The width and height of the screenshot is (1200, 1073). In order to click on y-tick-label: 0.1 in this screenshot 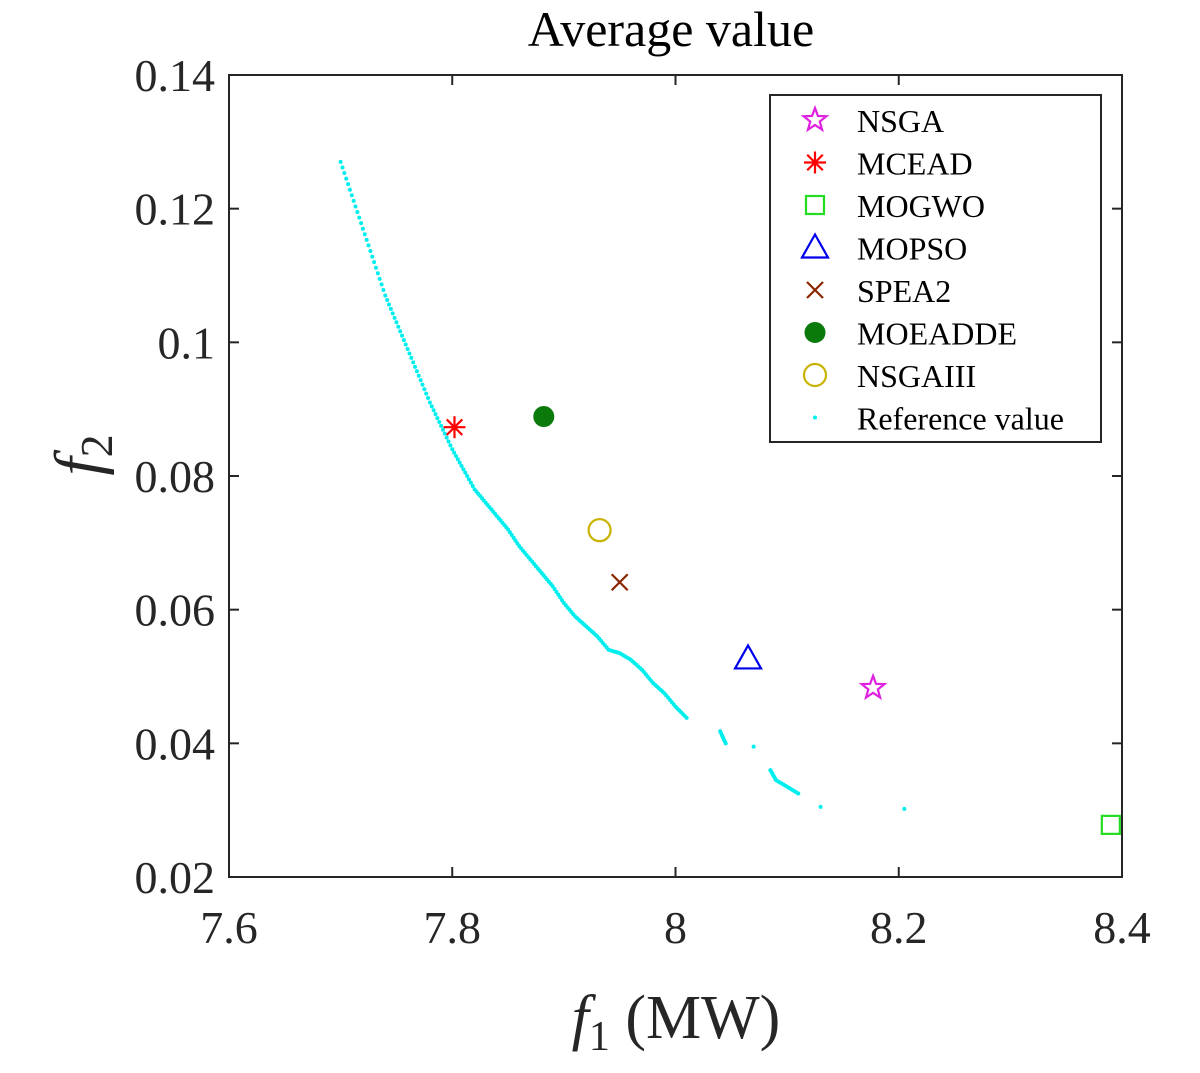, I will do `click(187, 342)`.